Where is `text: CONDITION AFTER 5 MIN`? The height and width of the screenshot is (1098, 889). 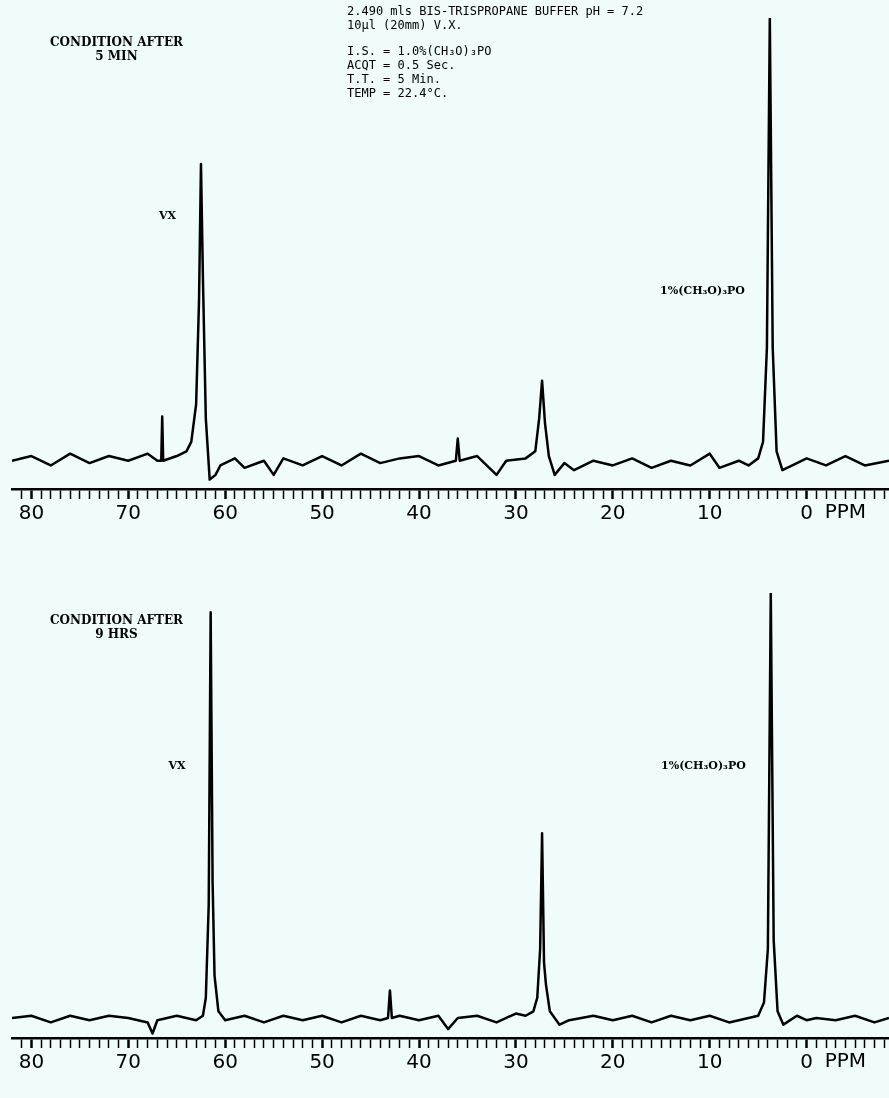
text: CONDITION AFTER 5 MIN is located at coordinates (117, 49).